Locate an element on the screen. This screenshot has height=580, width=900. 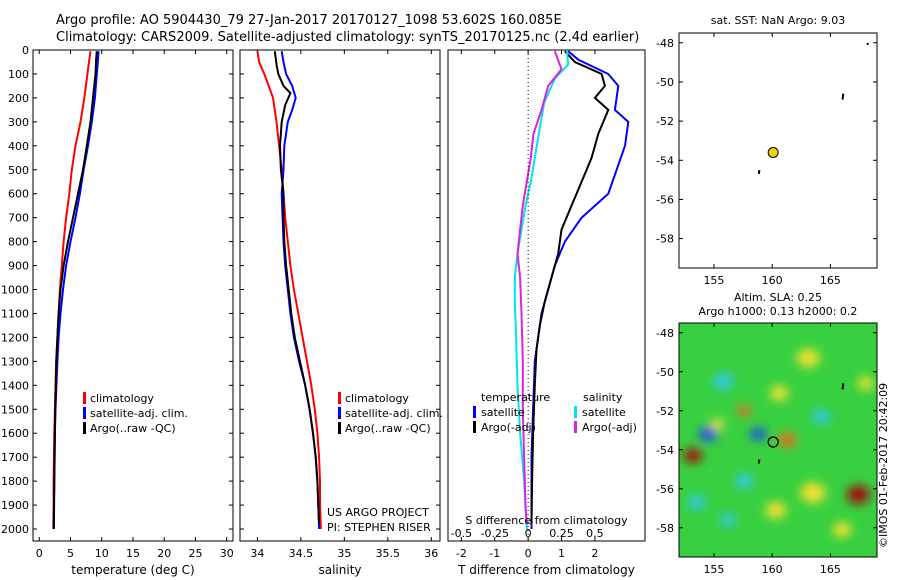
annotation-pi: PI: STEPHEN RISER is located at coordinates (379, 527).